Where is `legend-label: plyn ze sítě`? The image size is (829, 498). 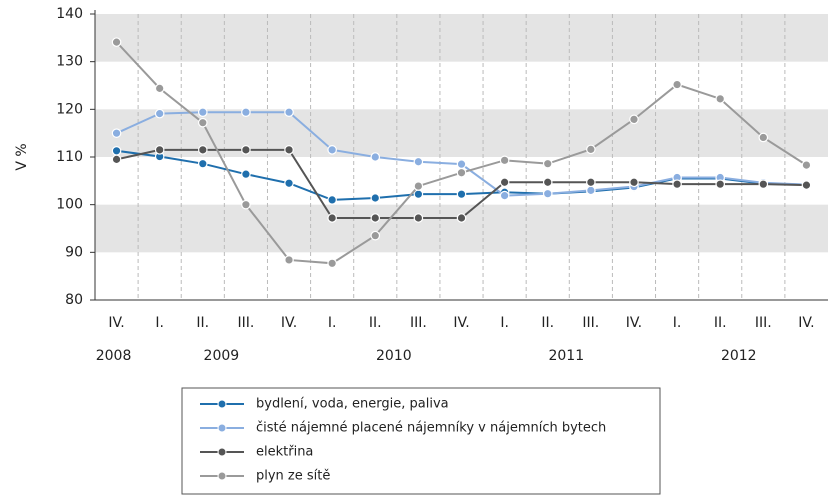
legend-label: plyn ze sítě is located at coordinates (293, 476).